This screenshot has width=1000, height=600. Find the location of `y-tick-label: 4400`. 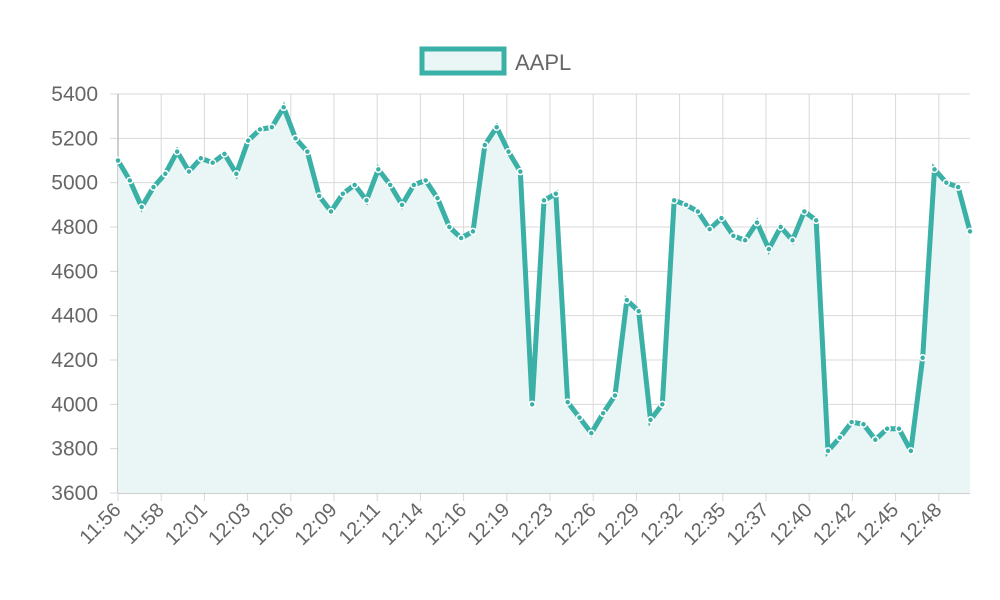

y-tick-label: 4400 is located at coordinates (74, 316).